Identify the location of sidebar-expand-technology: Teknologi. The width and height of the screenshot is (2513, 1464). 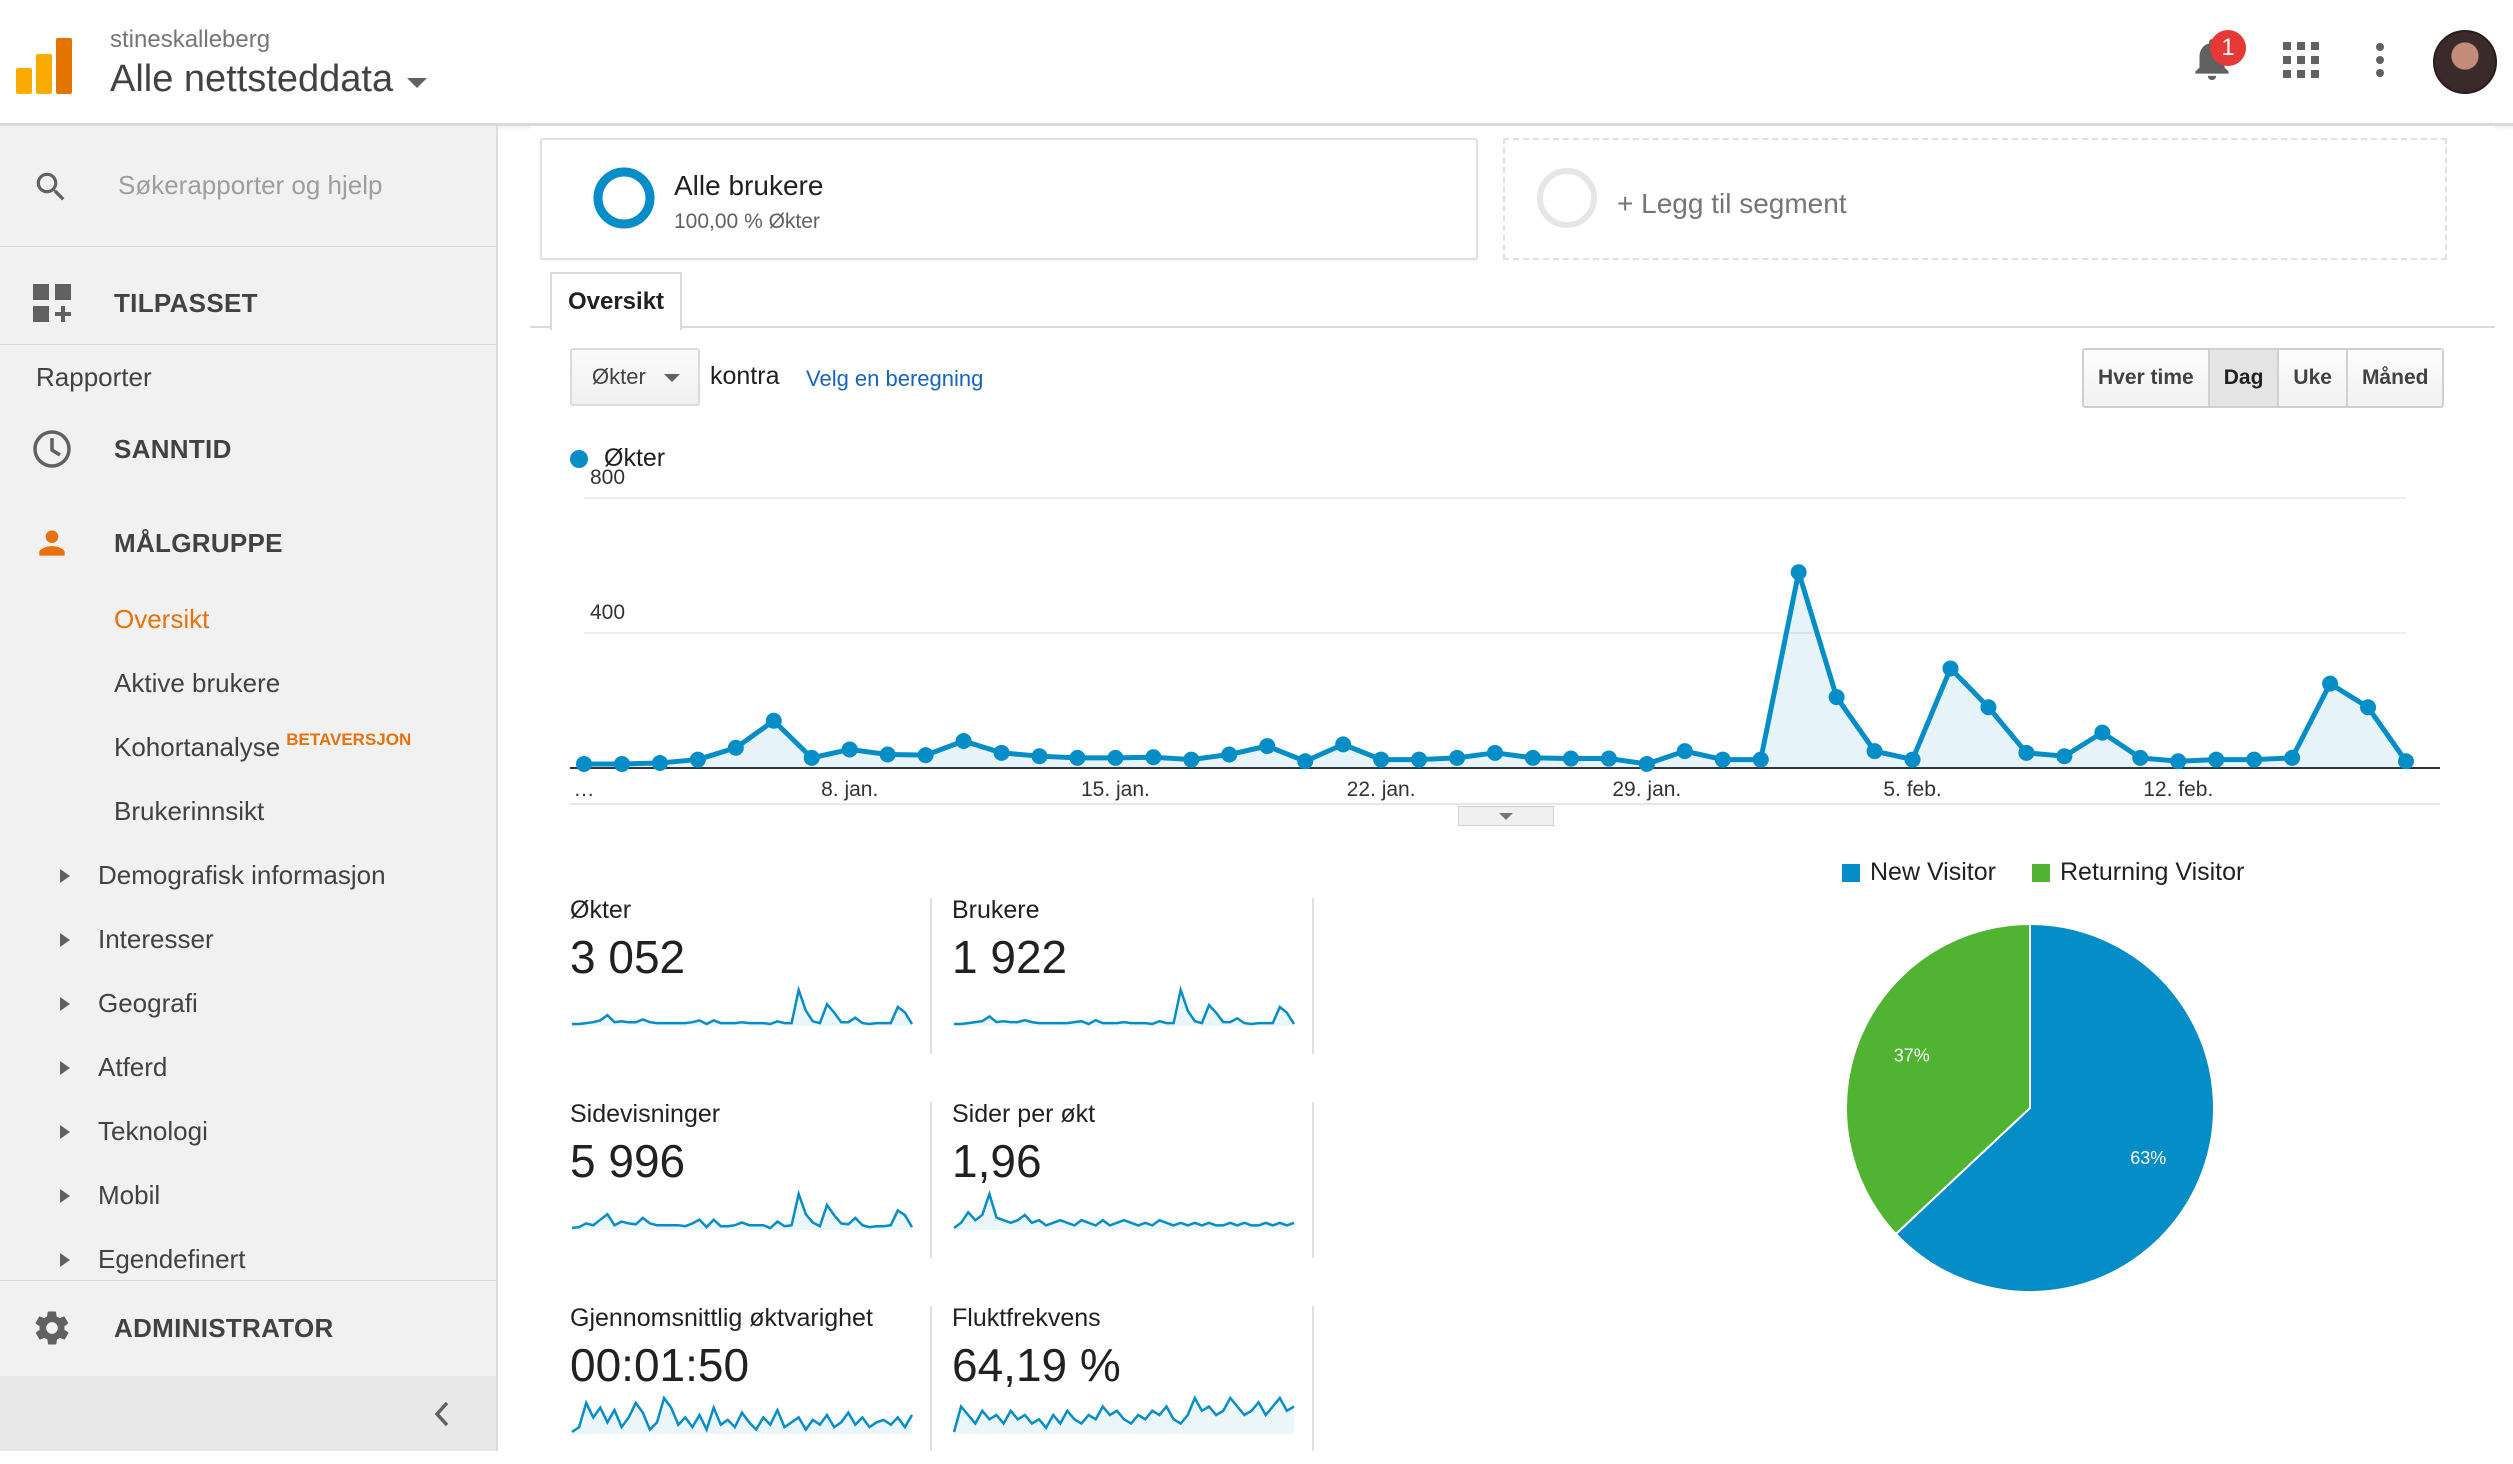
(134, 1131).